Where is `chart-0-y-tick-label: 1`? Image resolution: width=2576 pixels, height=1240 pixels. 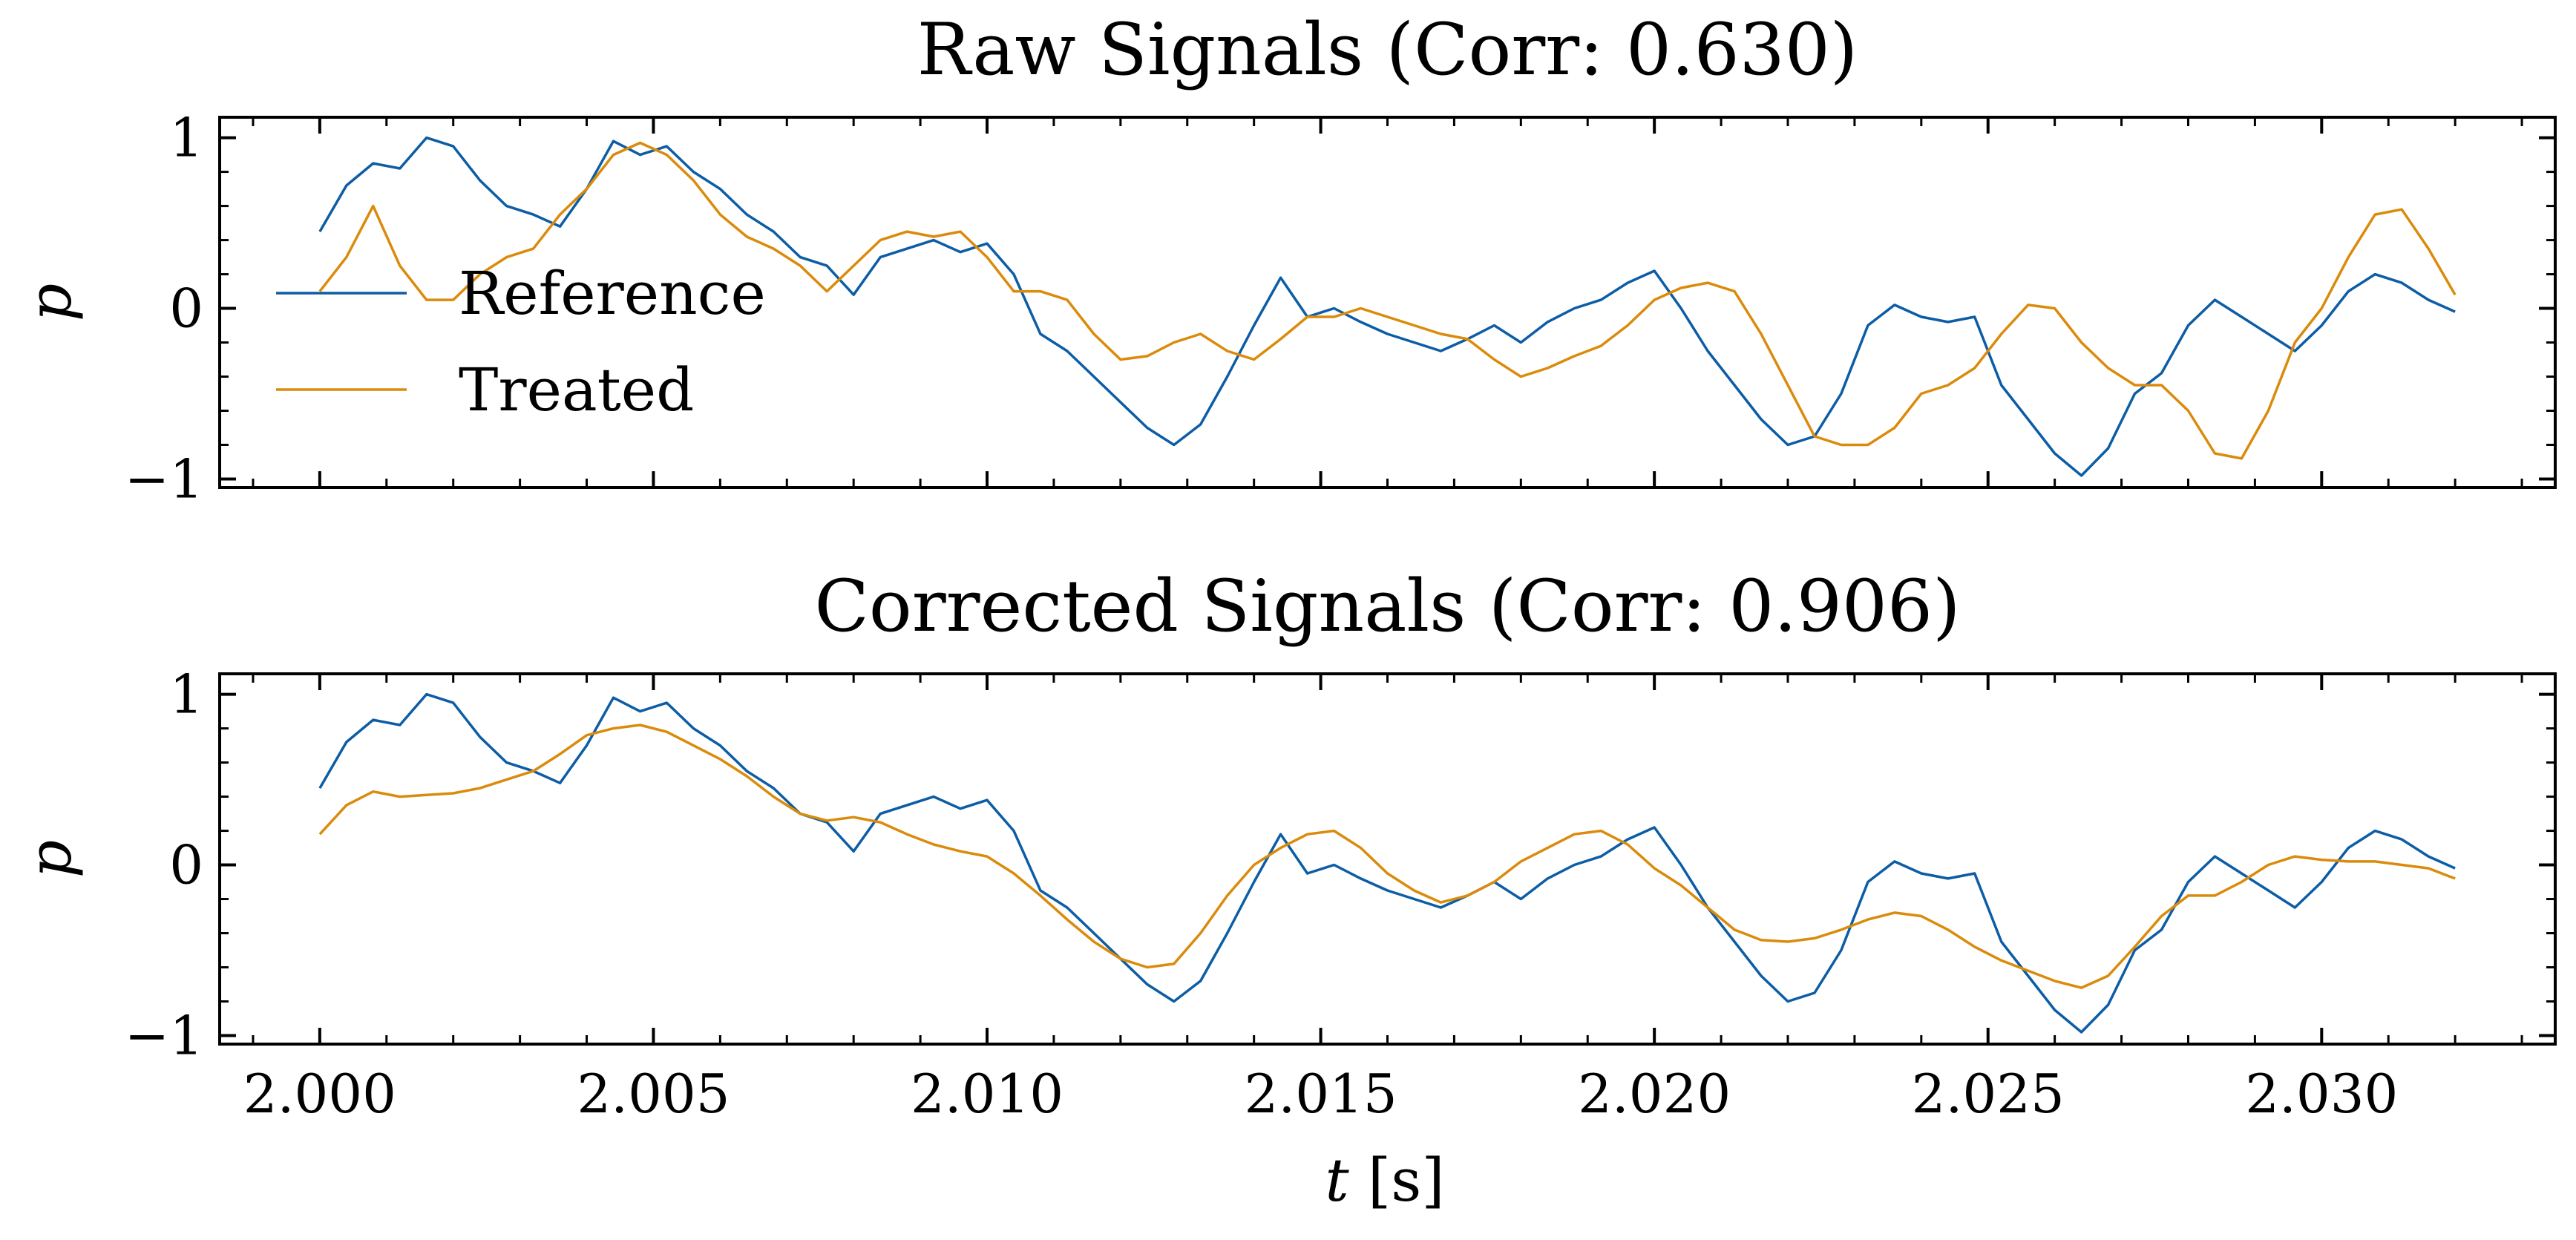 chart-0-y-tick-label: 1 is located at coordinates (186, 138).